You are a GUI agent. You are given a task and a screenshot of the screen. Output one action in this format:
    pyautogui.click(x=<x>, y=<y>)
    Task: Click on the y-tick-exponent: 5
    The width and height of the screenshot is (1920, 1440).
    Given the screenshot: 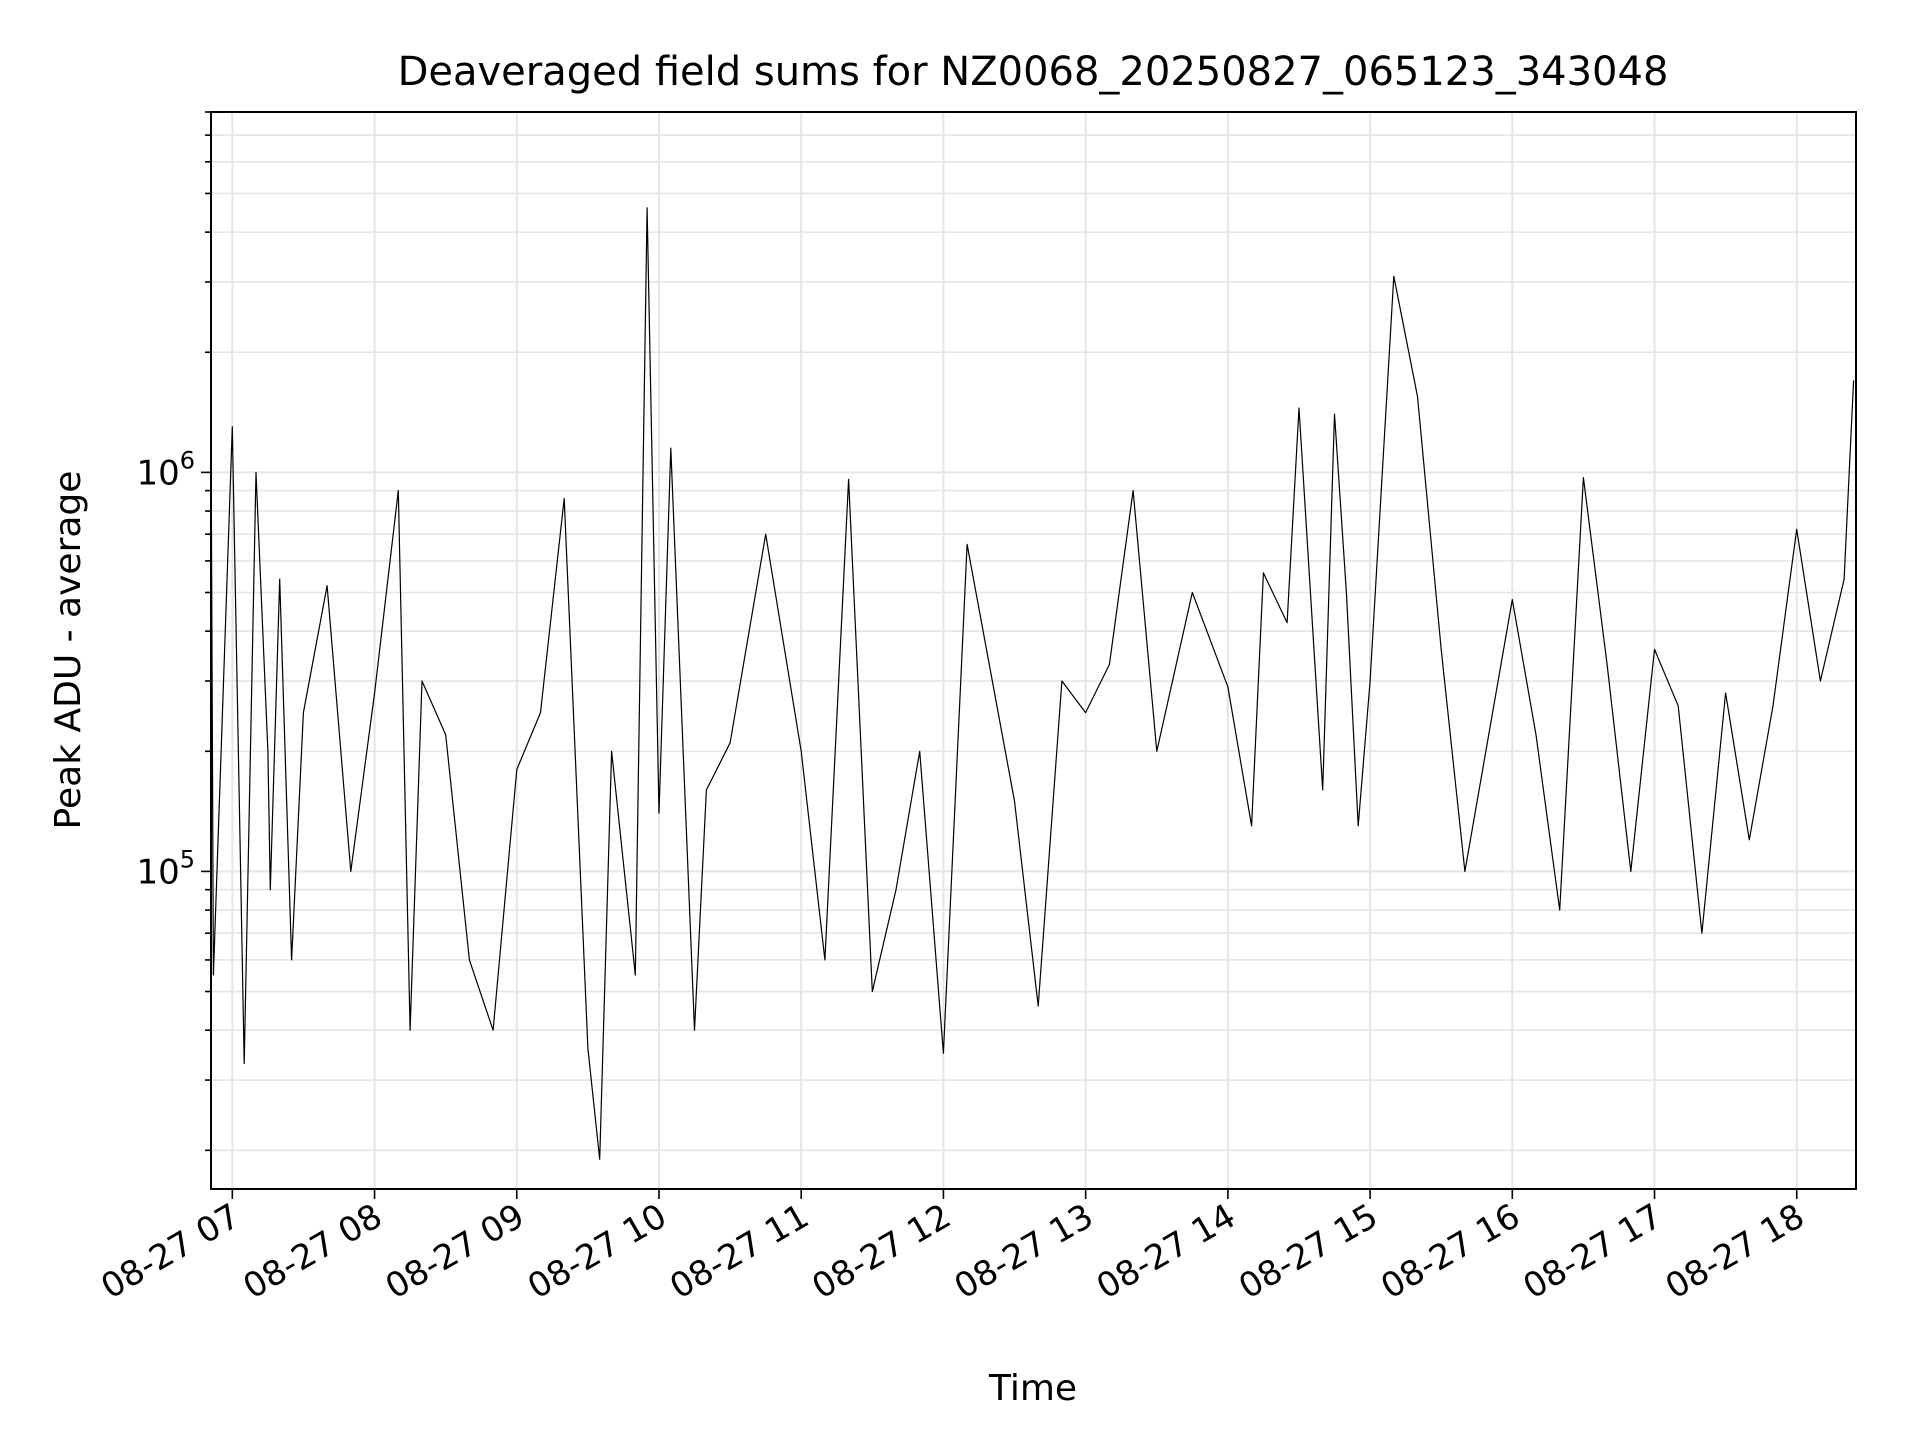 What is the action you would take?
    pyautogui.click(x=187, y=859)
    